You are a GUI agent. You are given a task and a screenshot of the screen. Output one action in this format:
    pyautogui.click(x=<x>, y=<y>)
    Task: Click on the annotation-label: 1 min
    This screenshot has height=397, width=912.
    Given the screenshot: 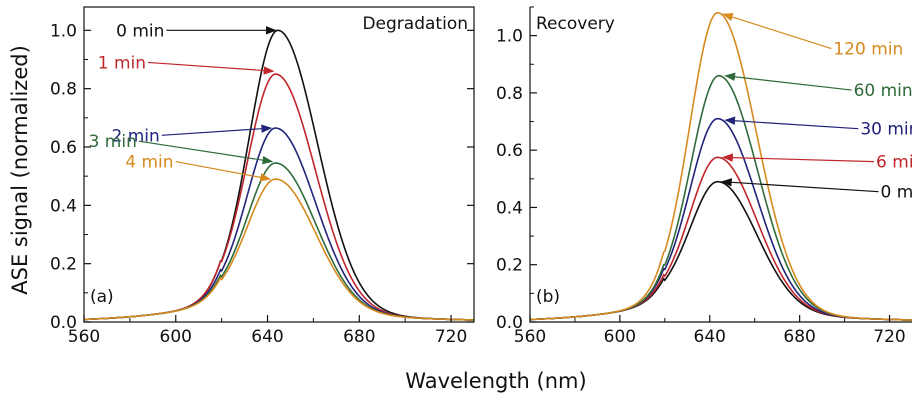 What is the action you would take?
    pyautogui.click(x=122, y=63)
    